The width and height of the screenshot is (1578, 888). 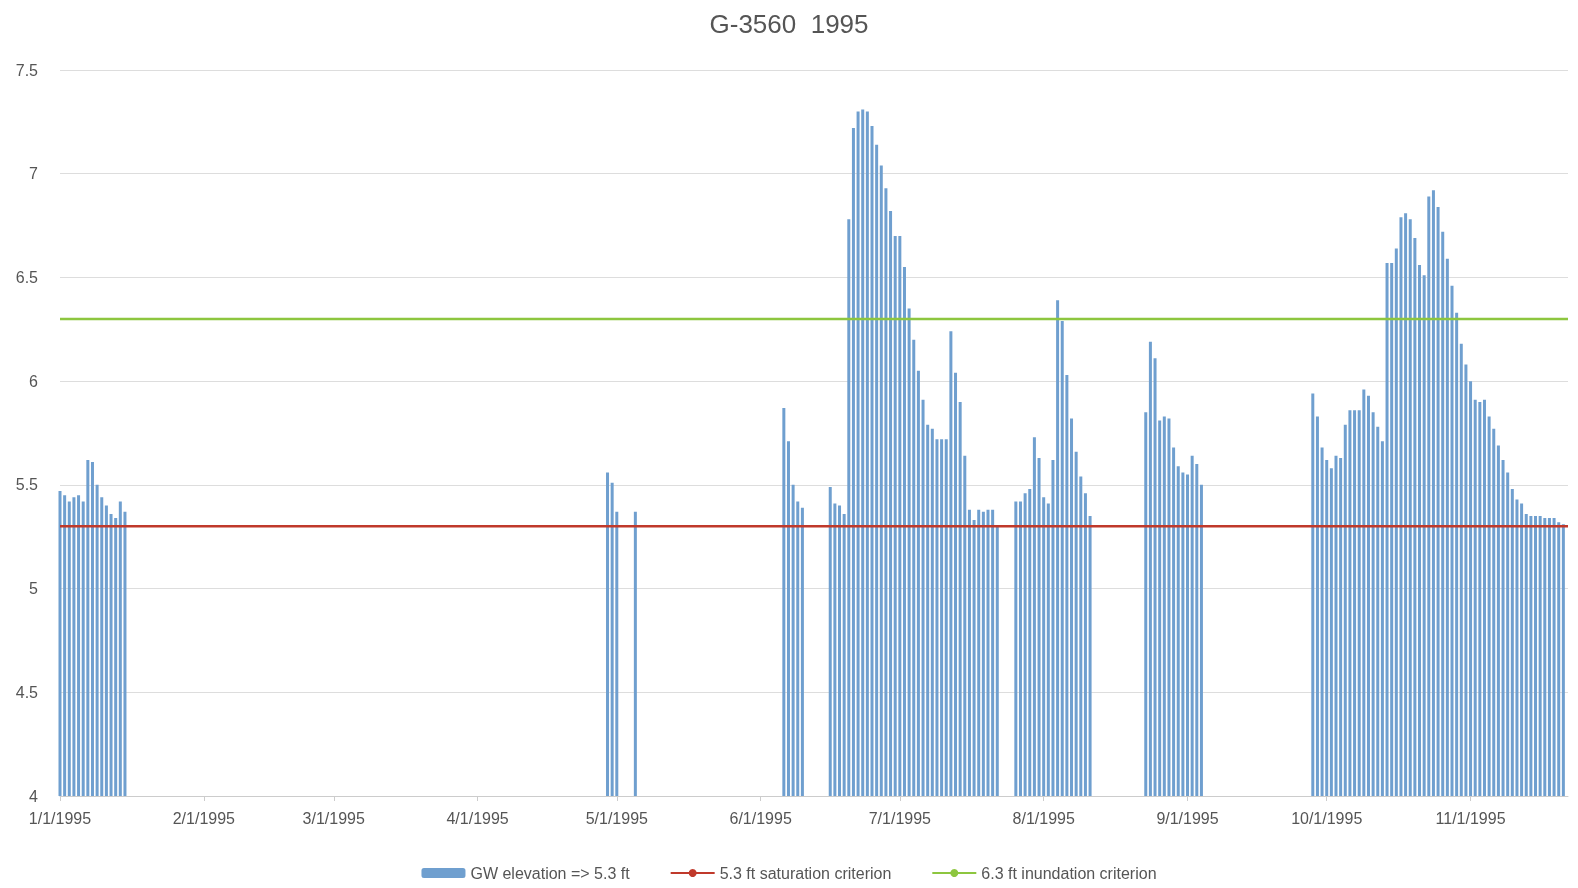 What do you see at coordinates (789, 24) in the screenshot?
I see `chart-title: G-3560 1995` at bounding box center [789, 24].